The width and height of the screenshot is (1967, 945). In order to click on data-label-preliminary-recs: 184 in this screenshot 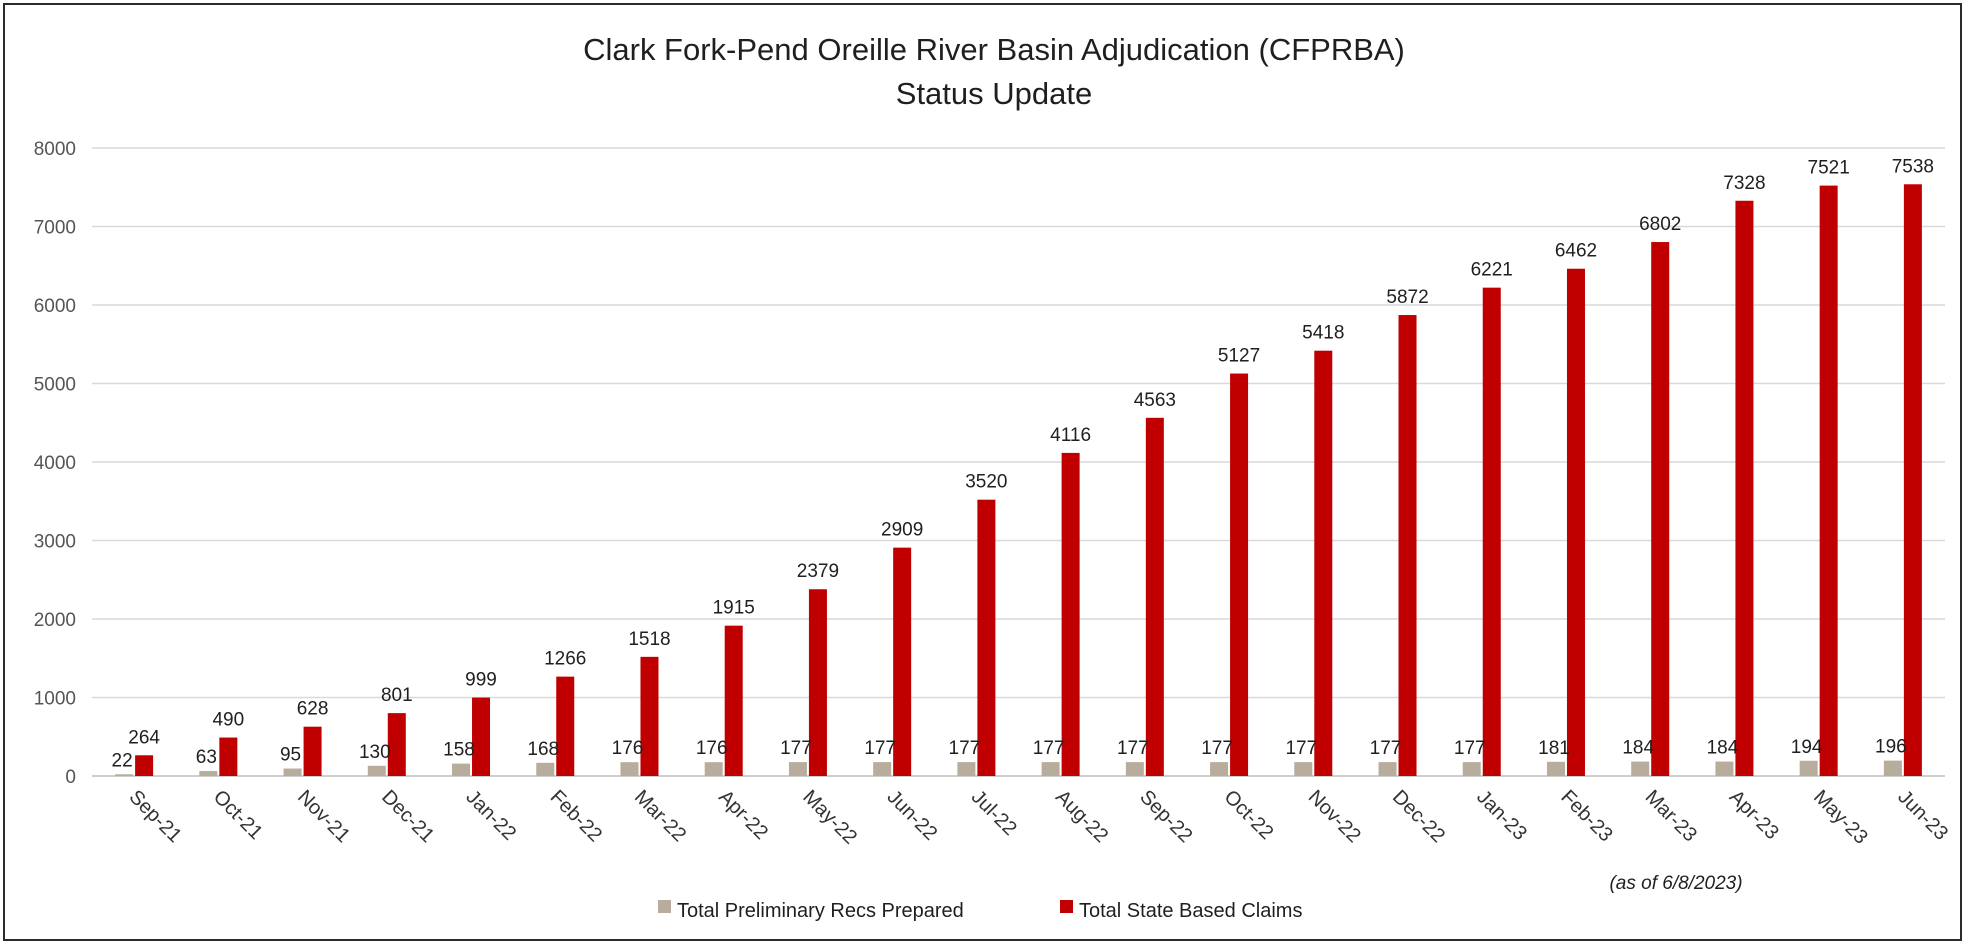, I will do `click(1723, 748)`.